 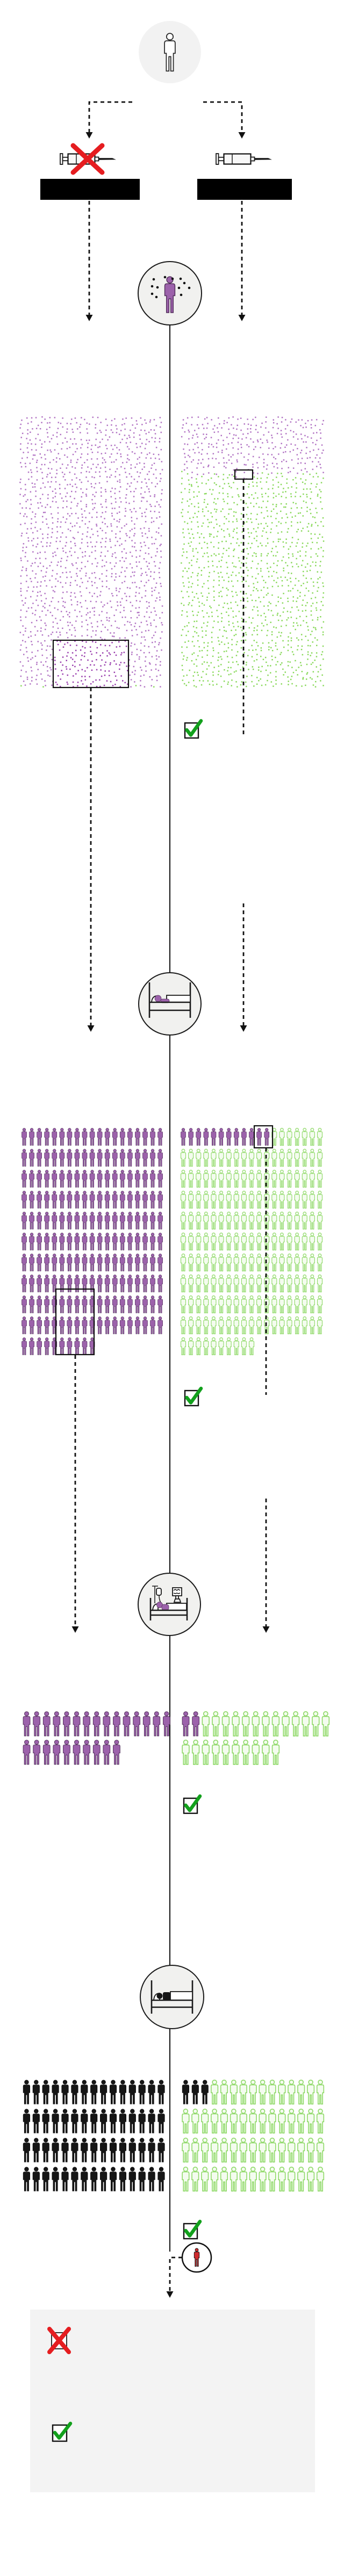 I want to click on person-outline-icon, so click(x=170, y=52).